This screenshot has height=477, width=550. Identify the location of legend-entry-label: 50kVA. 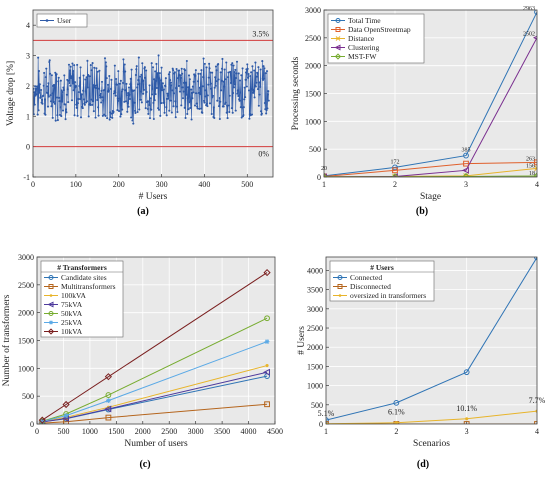
(72, 313).